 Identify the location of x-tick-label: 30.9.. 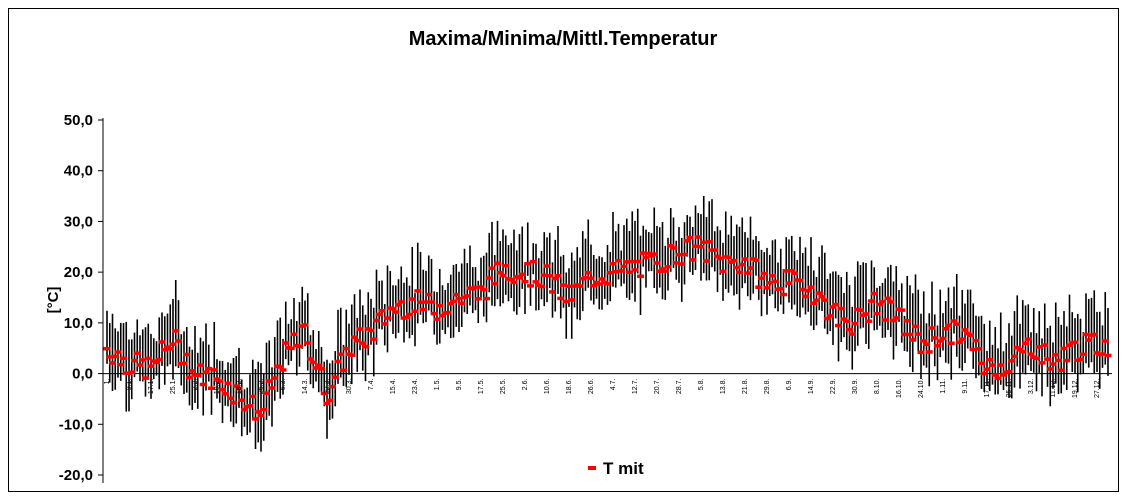
(855, 387).